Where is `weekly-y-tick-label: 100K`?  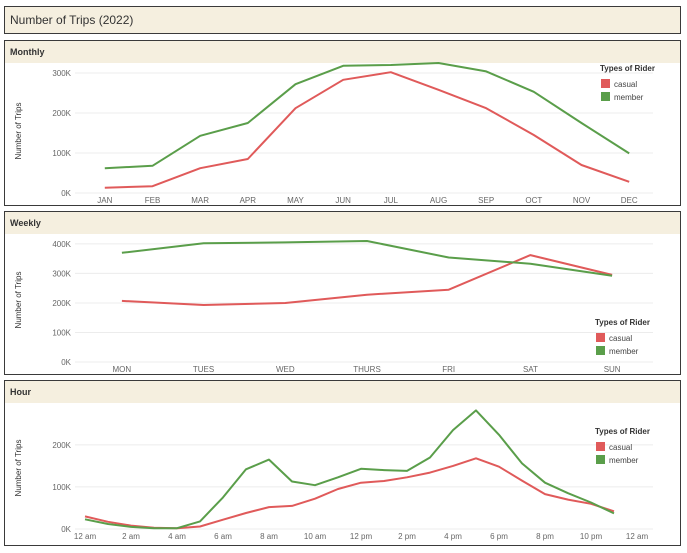
weekly-y-tick-label: 100K is located at coordinates (61, 332).